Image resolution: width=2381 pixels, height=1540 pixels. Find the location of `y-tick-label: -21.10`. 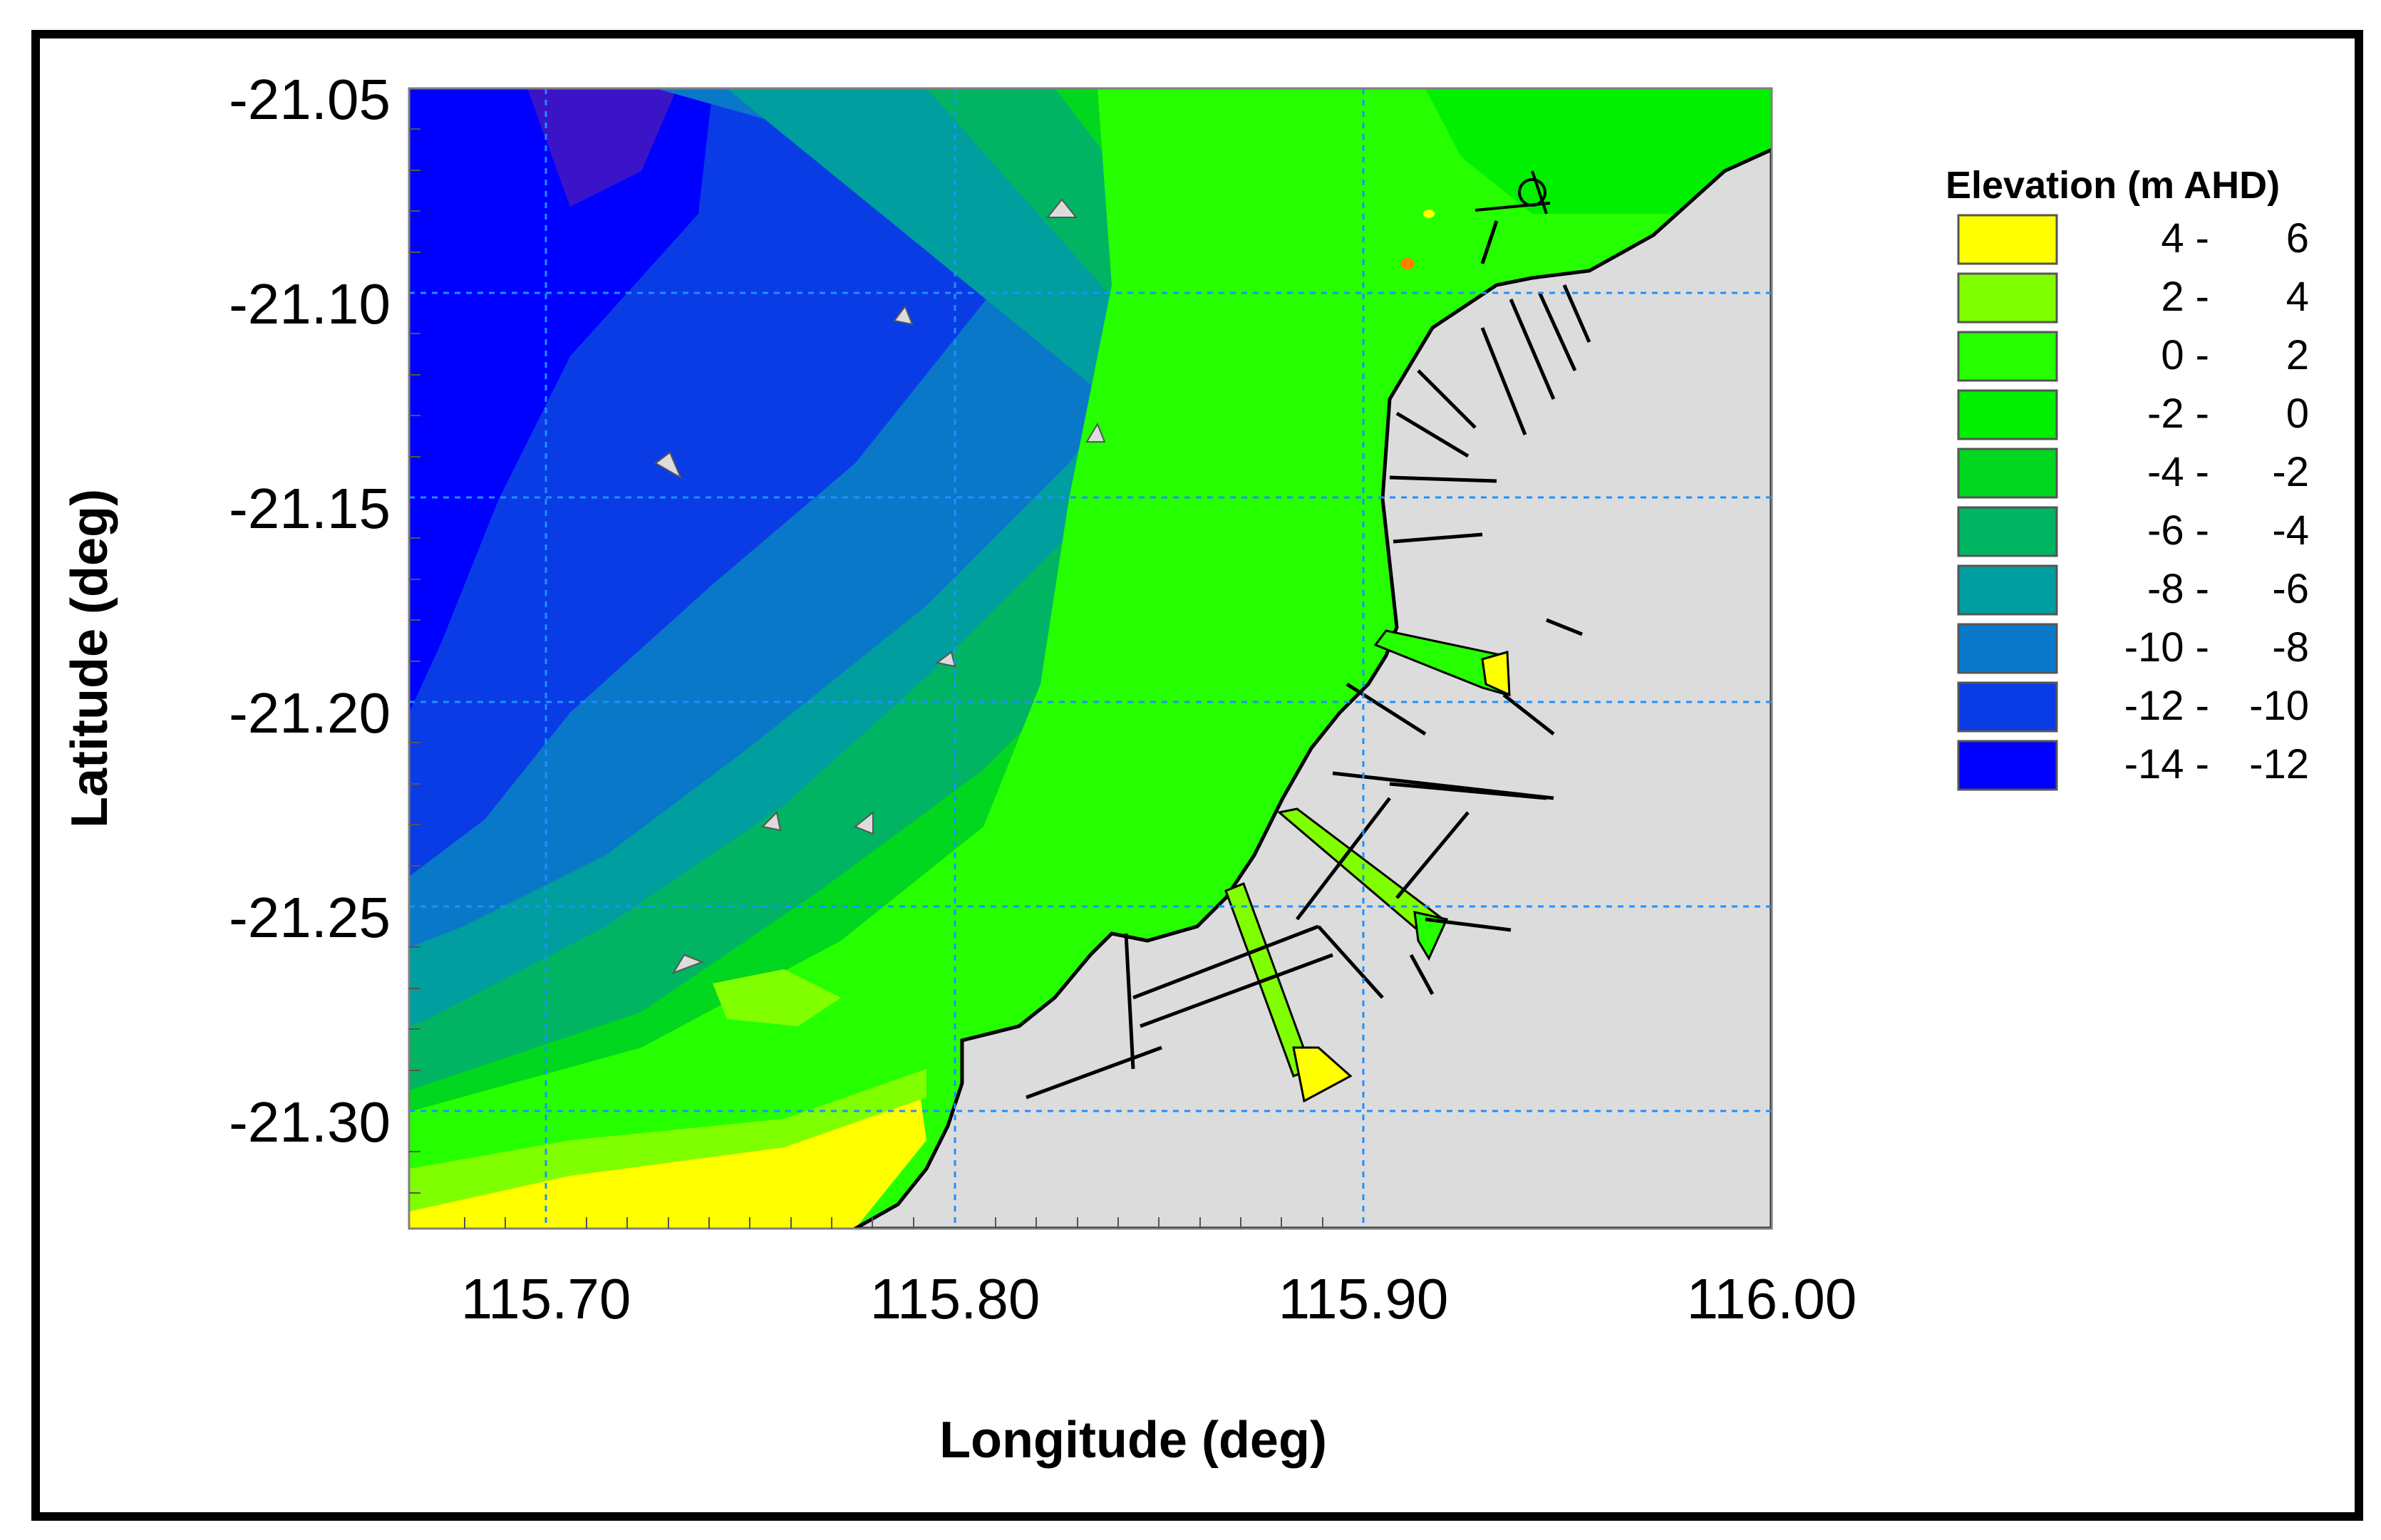

y-tick-label: -21.10 is located at coordinates (310, 304).